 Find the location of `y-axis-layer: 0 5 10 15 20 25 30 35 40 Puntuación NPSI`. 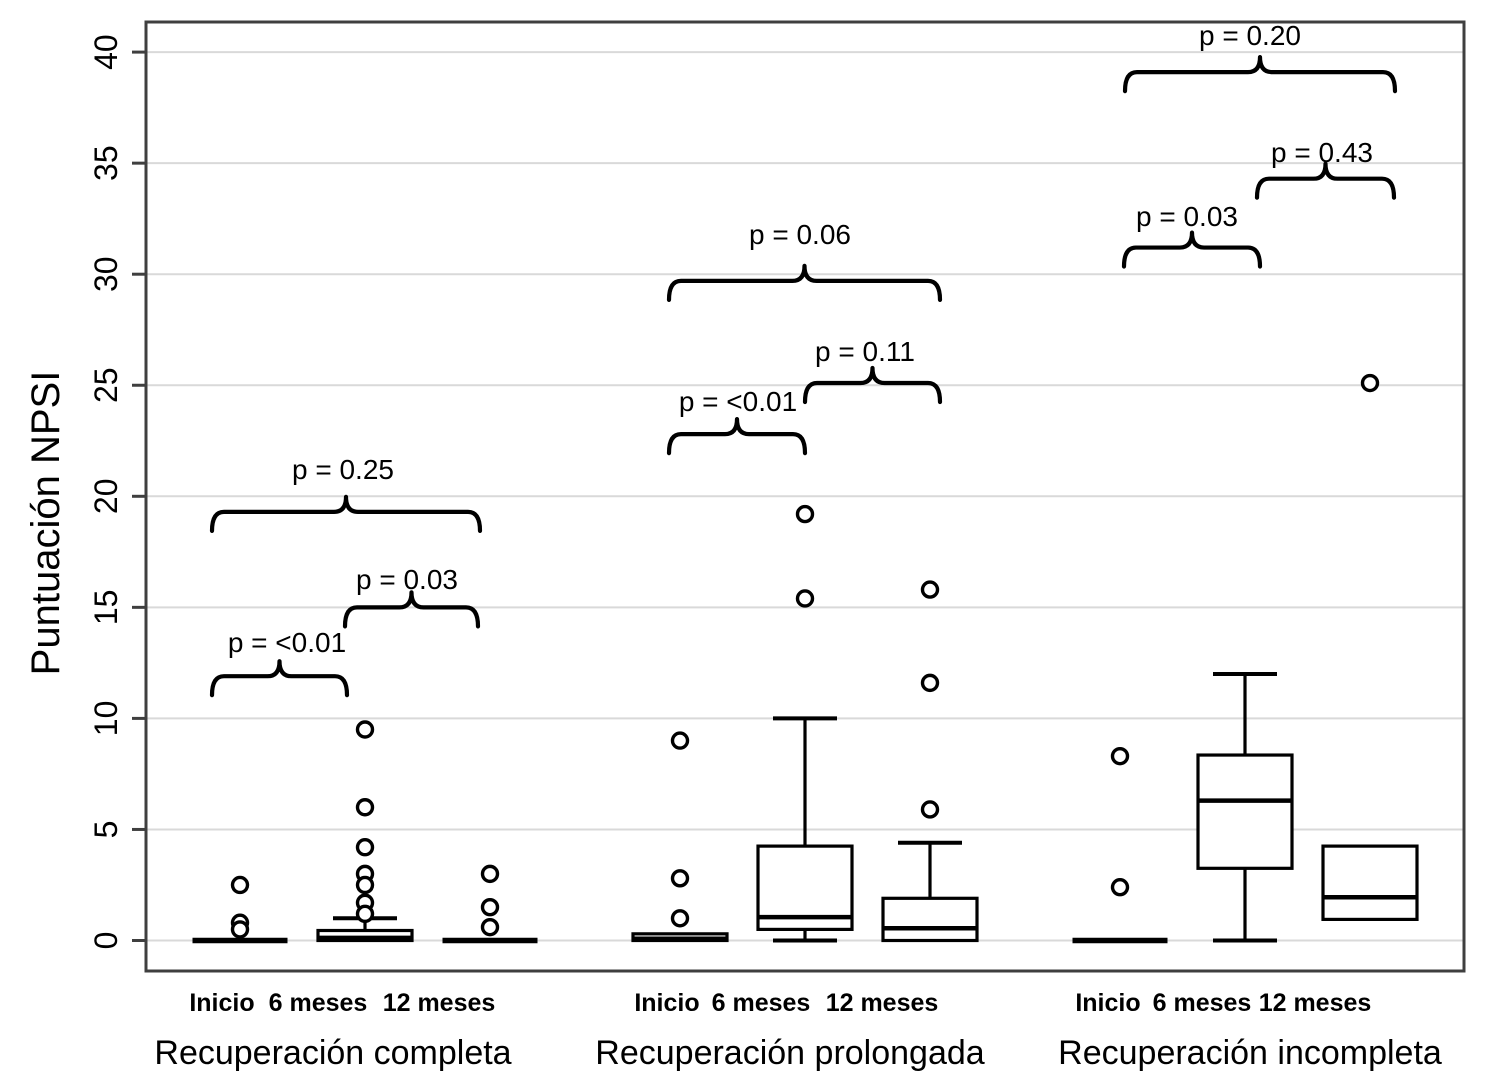

y-axis-layer: 0 5 10 15 20 25 30 35 40 Puntuación NPSI is located at coordinates (85, 491).